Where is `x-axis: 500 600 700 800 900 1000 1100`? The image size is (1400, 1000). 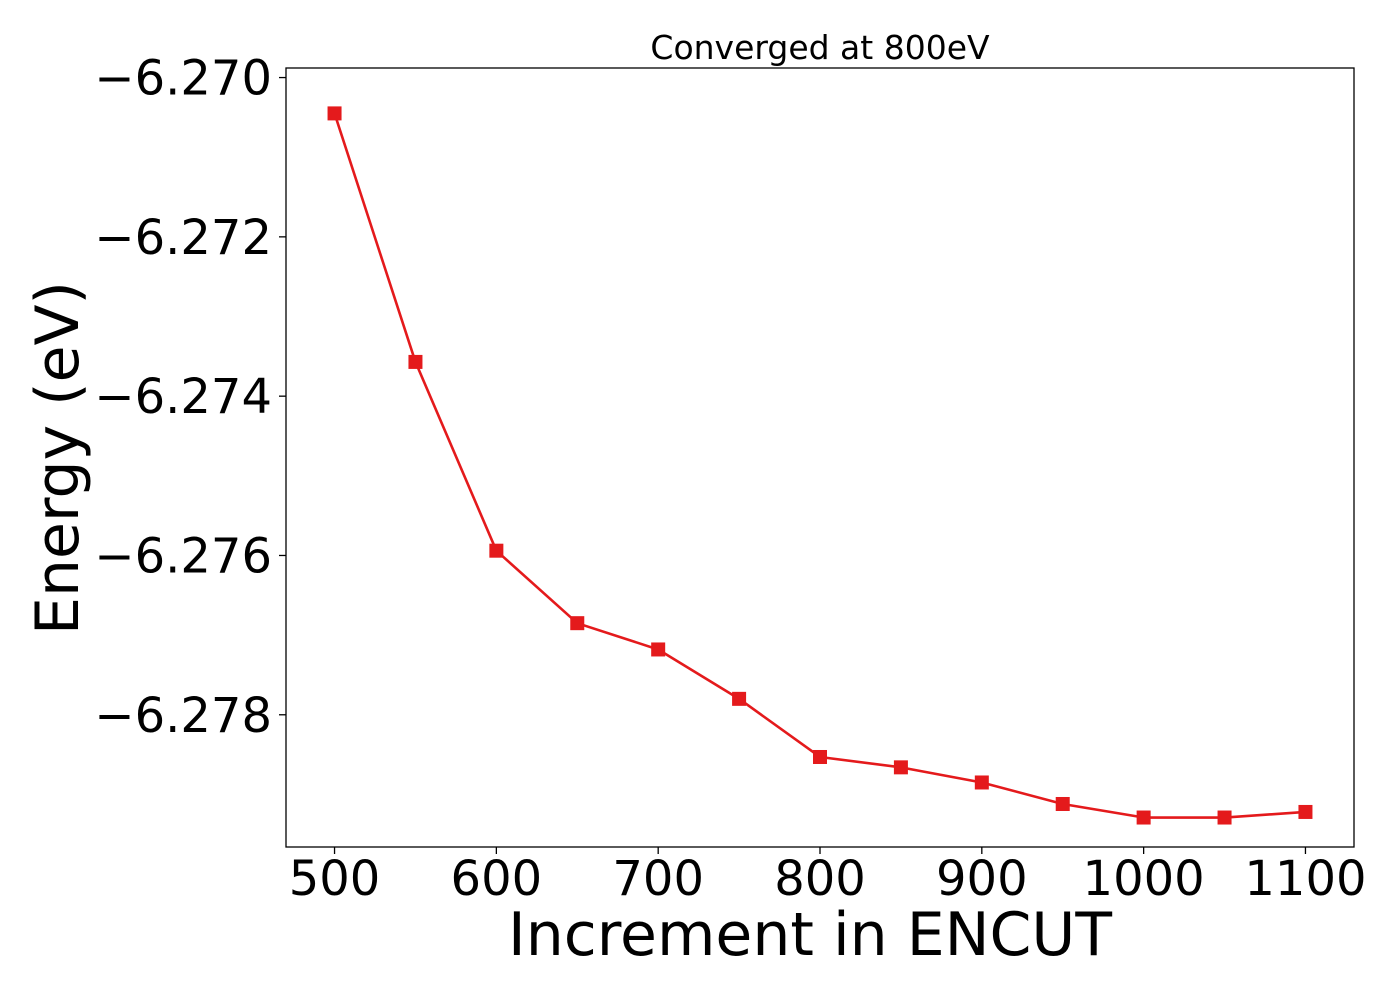
x-axis: 500 600 700 800 900 1000 1100 is located at coordinates (828, 877).